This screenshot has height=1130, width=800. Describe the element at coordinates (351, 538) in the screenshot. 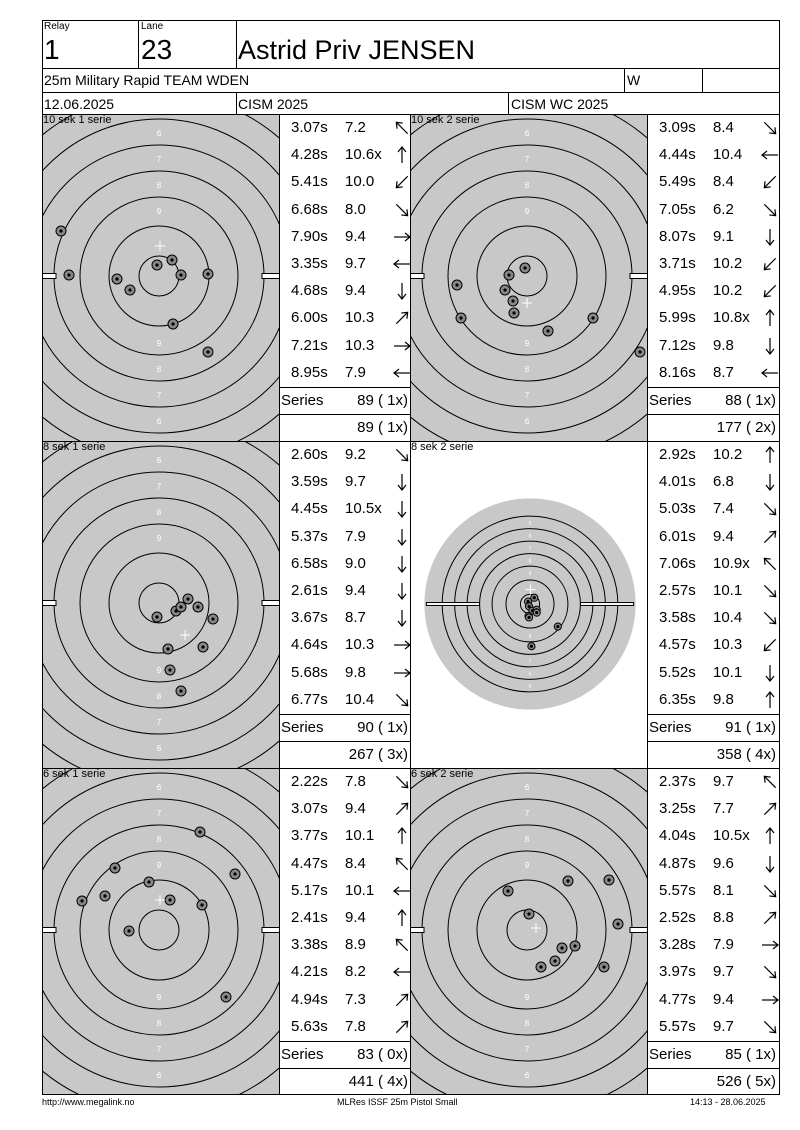

I see `shot-row: 5.37s 7.9` at that location.